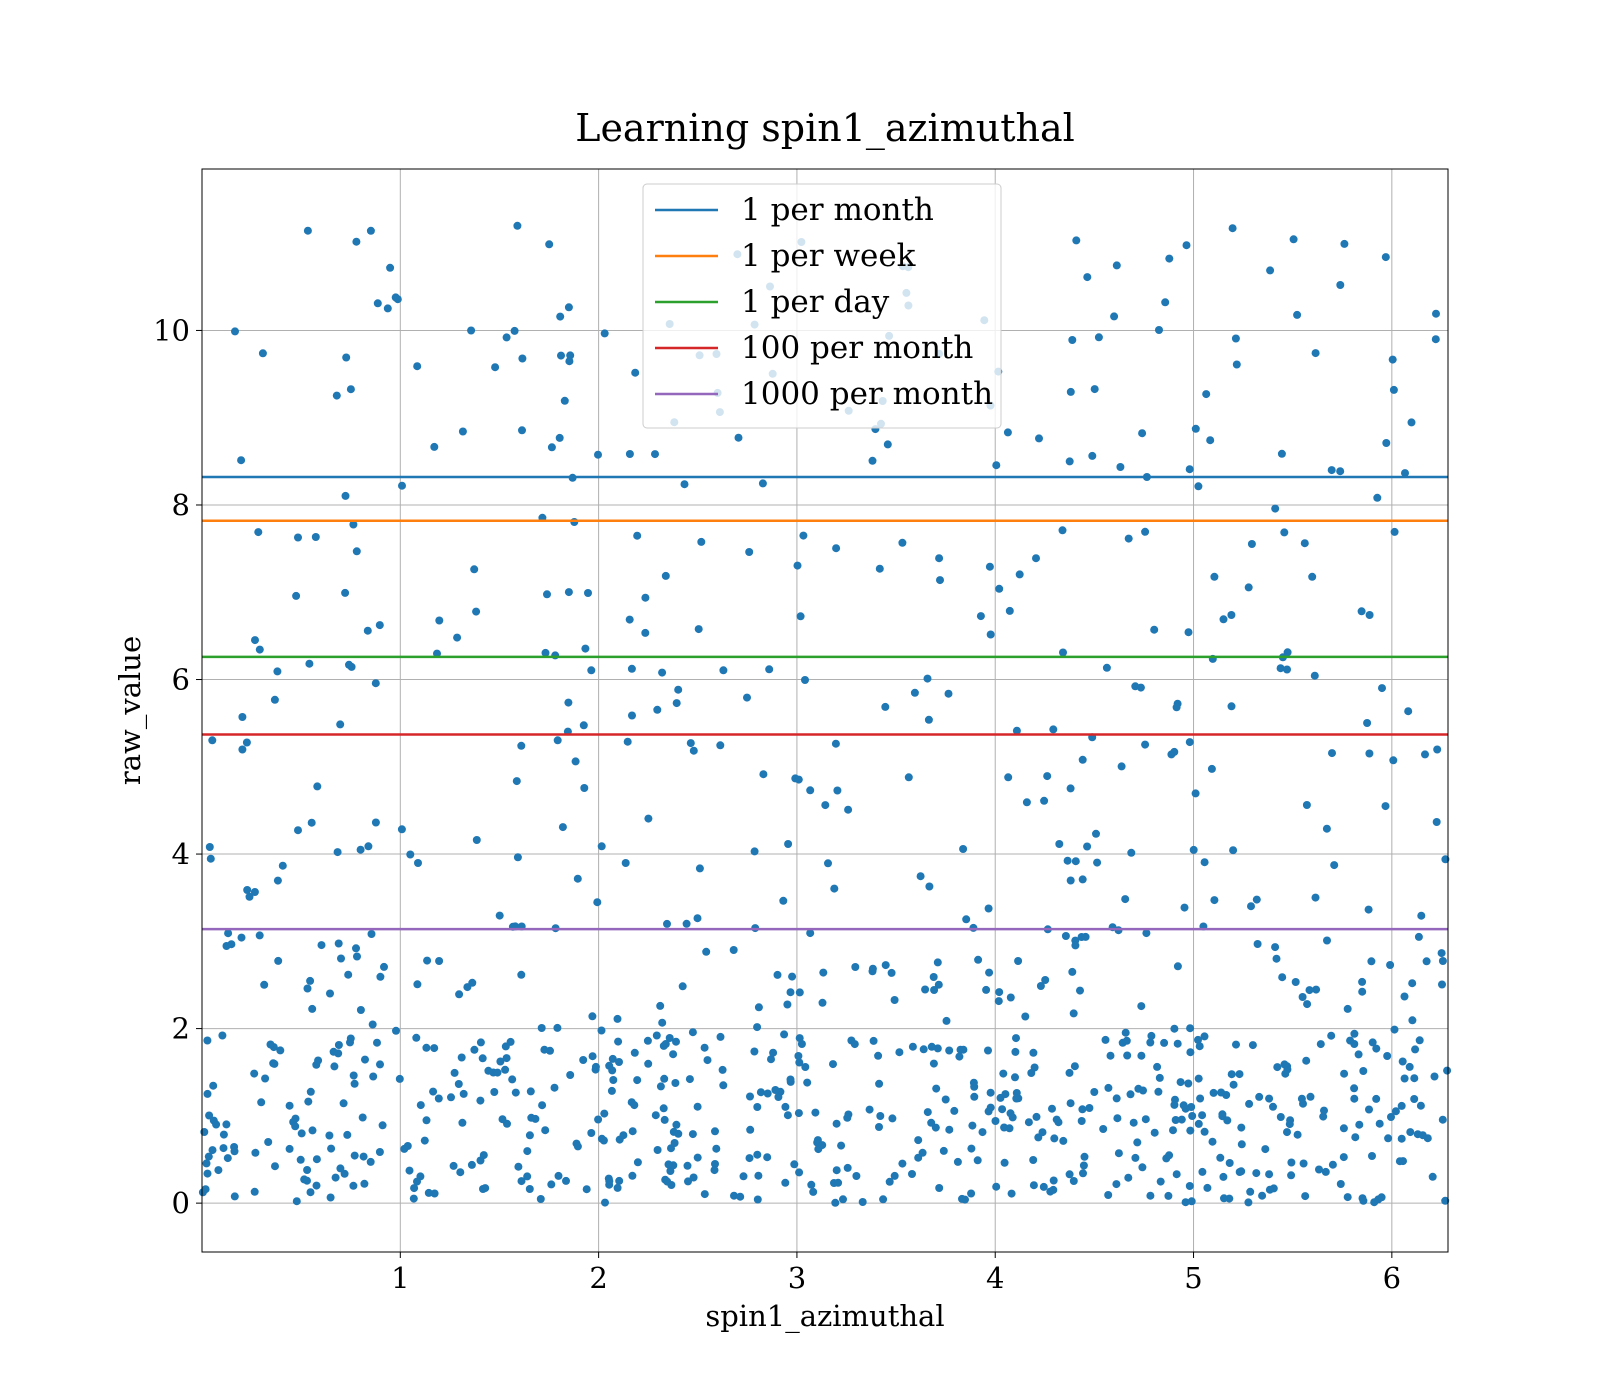  I want to click on y-tick-label: 0, so click(181, 1203).